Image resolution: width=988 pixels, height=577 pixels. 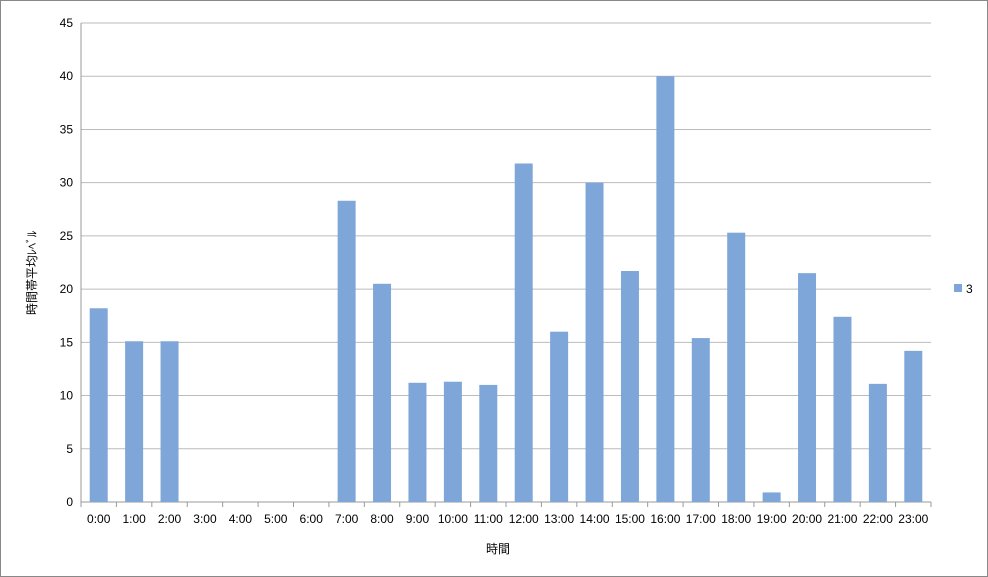 I want to click on y-tick-label: 30, so click(x=67, y=183).